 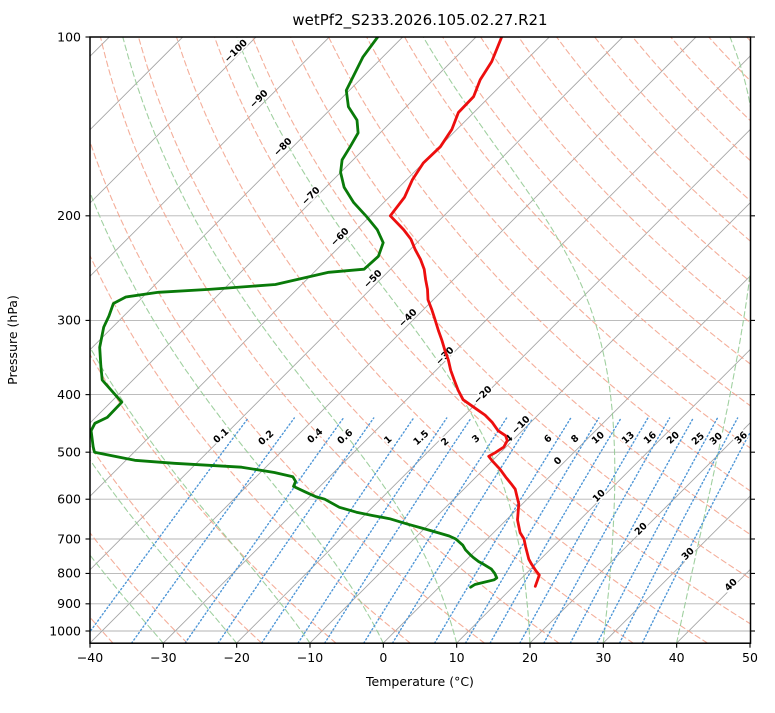 I want to click on svg-text: 100, so click(x=69, y=36).